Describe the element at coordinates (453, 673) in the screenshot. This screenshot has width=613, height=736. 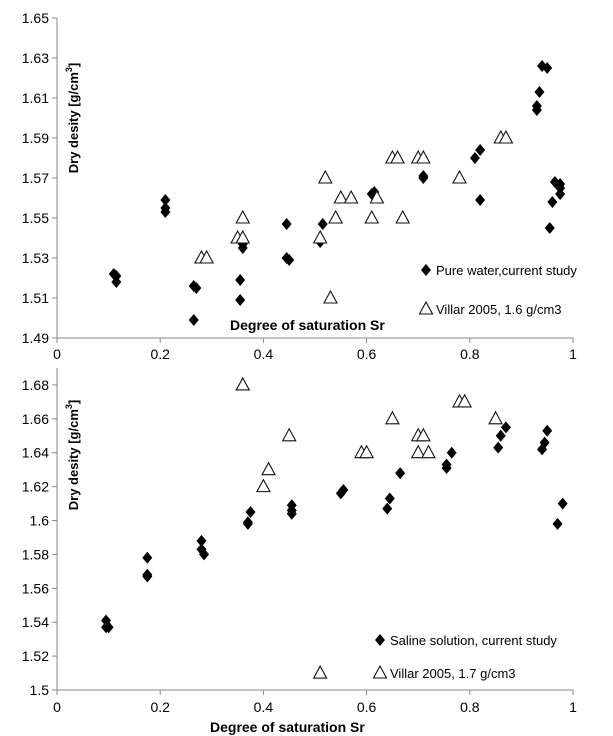
I see `legend-label: Villar 2005, 1.7 g/cm3` at that location.